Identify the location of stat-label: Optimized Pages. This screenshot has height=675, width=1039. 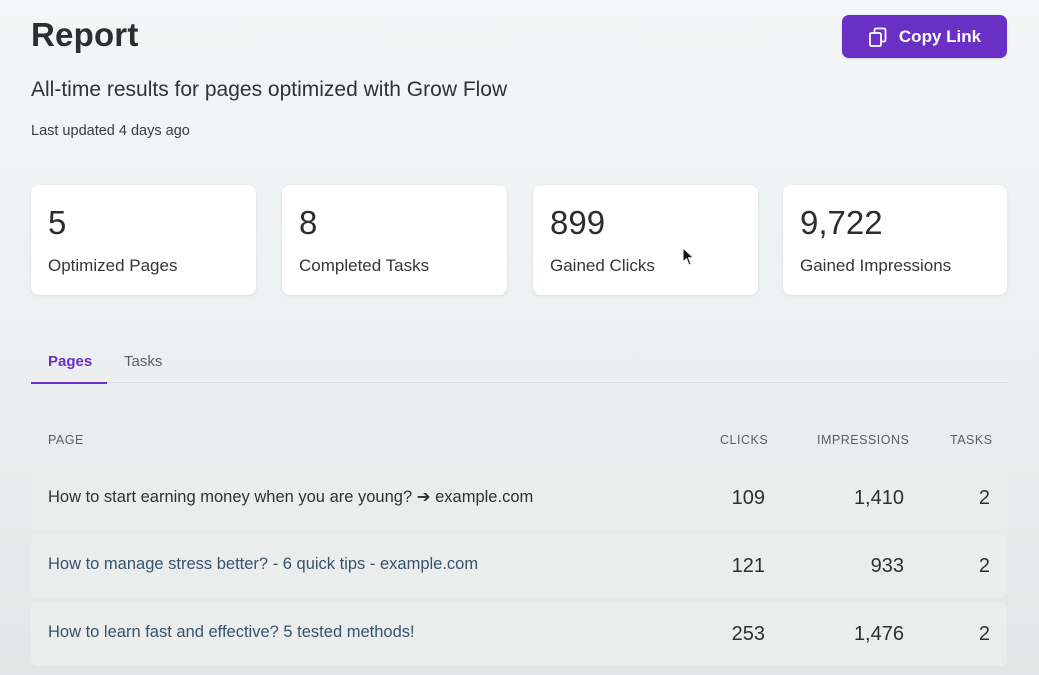
(113, 265).